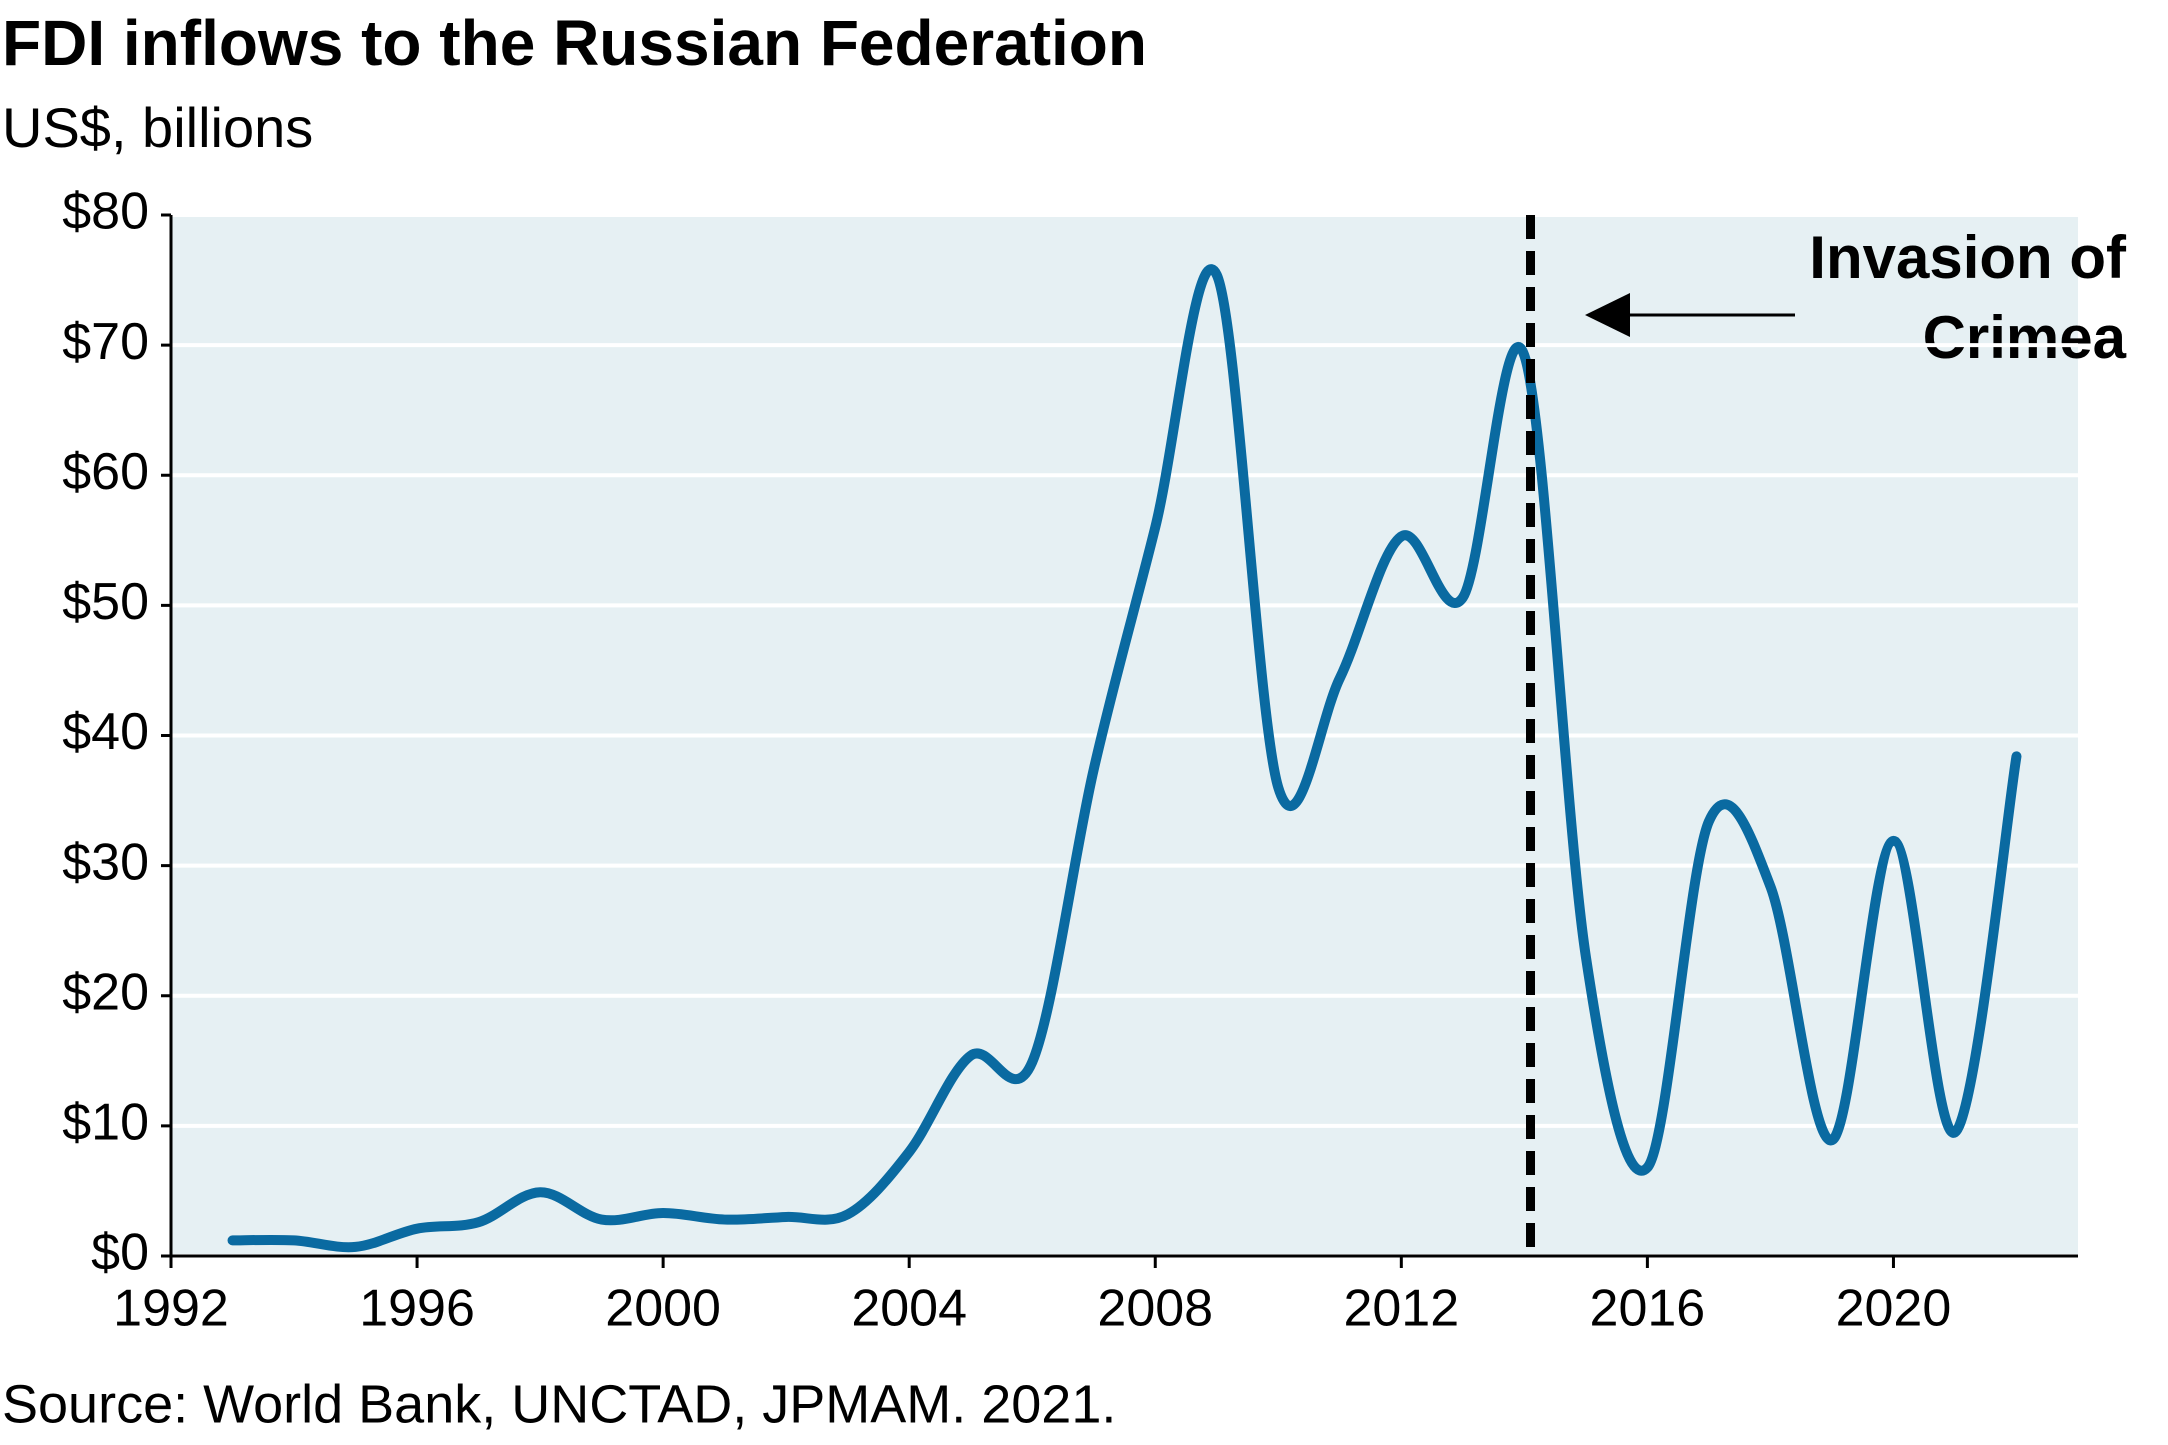 The image size is (2168, 1445). Describe the element at coordinates (105, 472) in the screenshot. I see `y-tick-label: $60` at that location.